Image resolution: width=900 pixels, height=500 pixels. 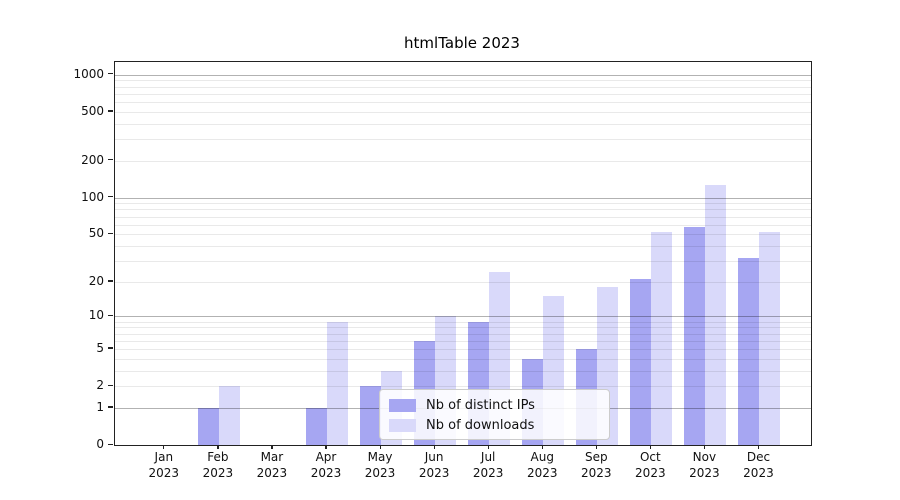 I want to click on y-tick-label: 20, so click(x=96, y=280).